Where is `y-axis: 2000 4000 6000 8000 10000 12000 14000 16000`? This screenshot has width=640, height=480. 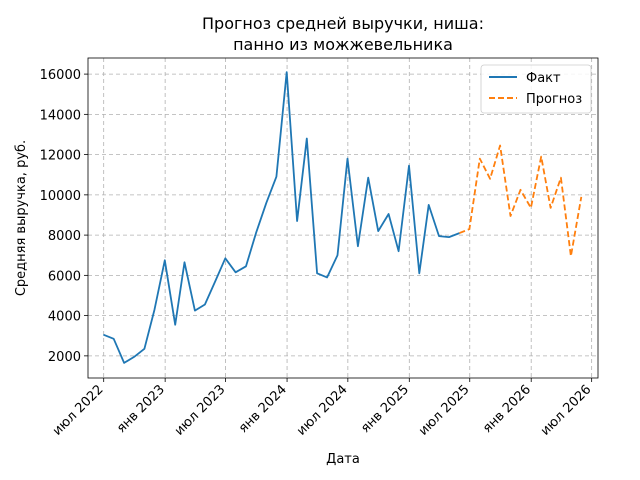
y-axis: 2000 4000 6000 8000 10000 12000 14000 16000 is located at coordinates (64, 216).